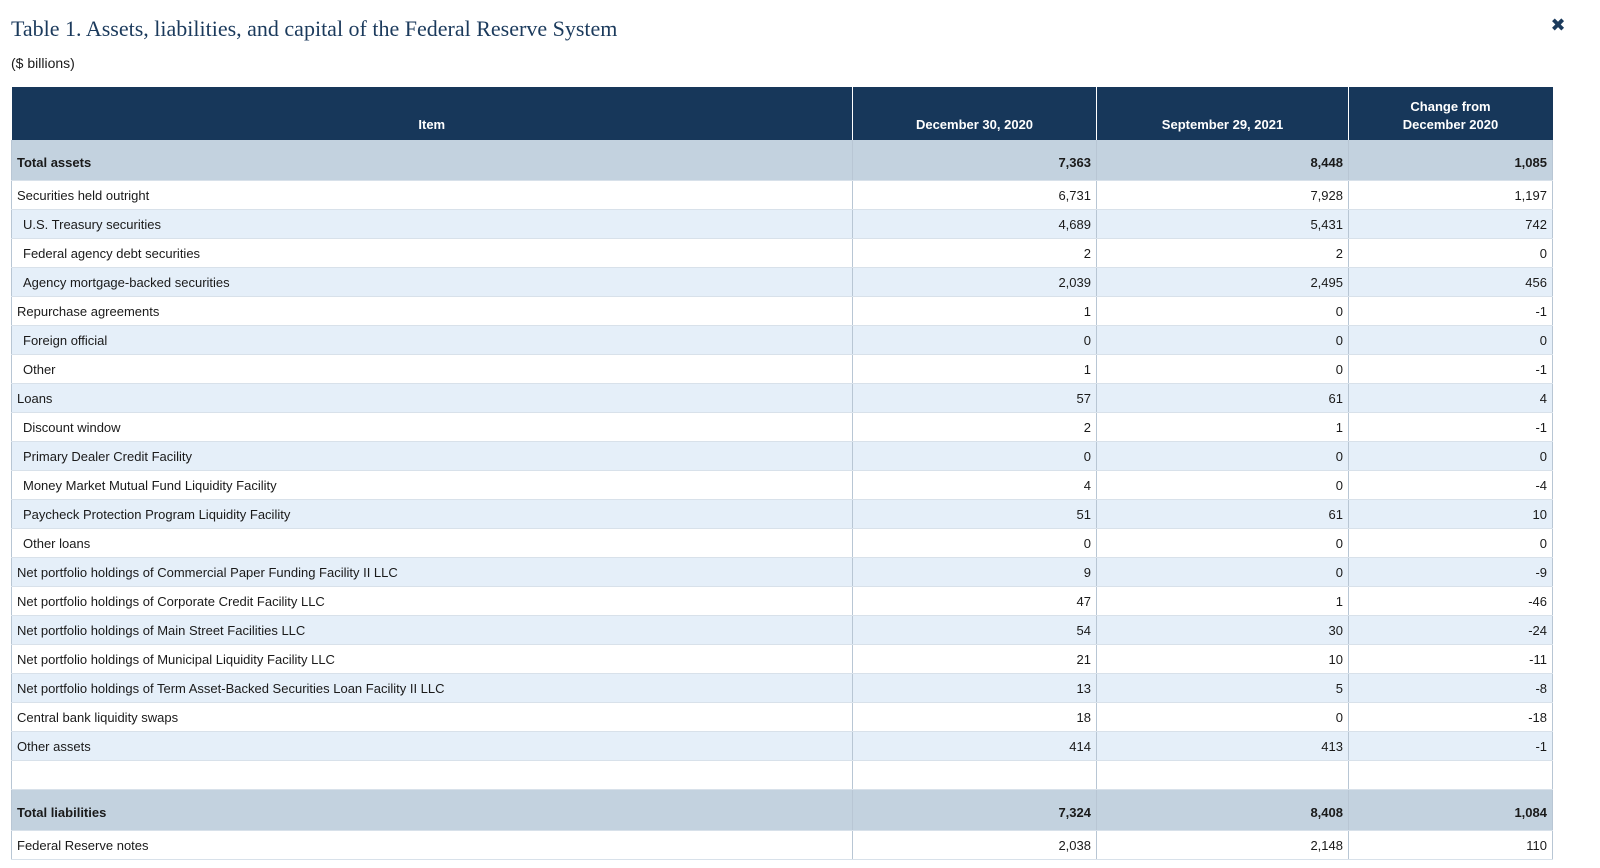 Image resolution: width=1600 pixels, height=868 pixels. I want to click on row-label: Central bank liquidity swaps, so click(432, 717).